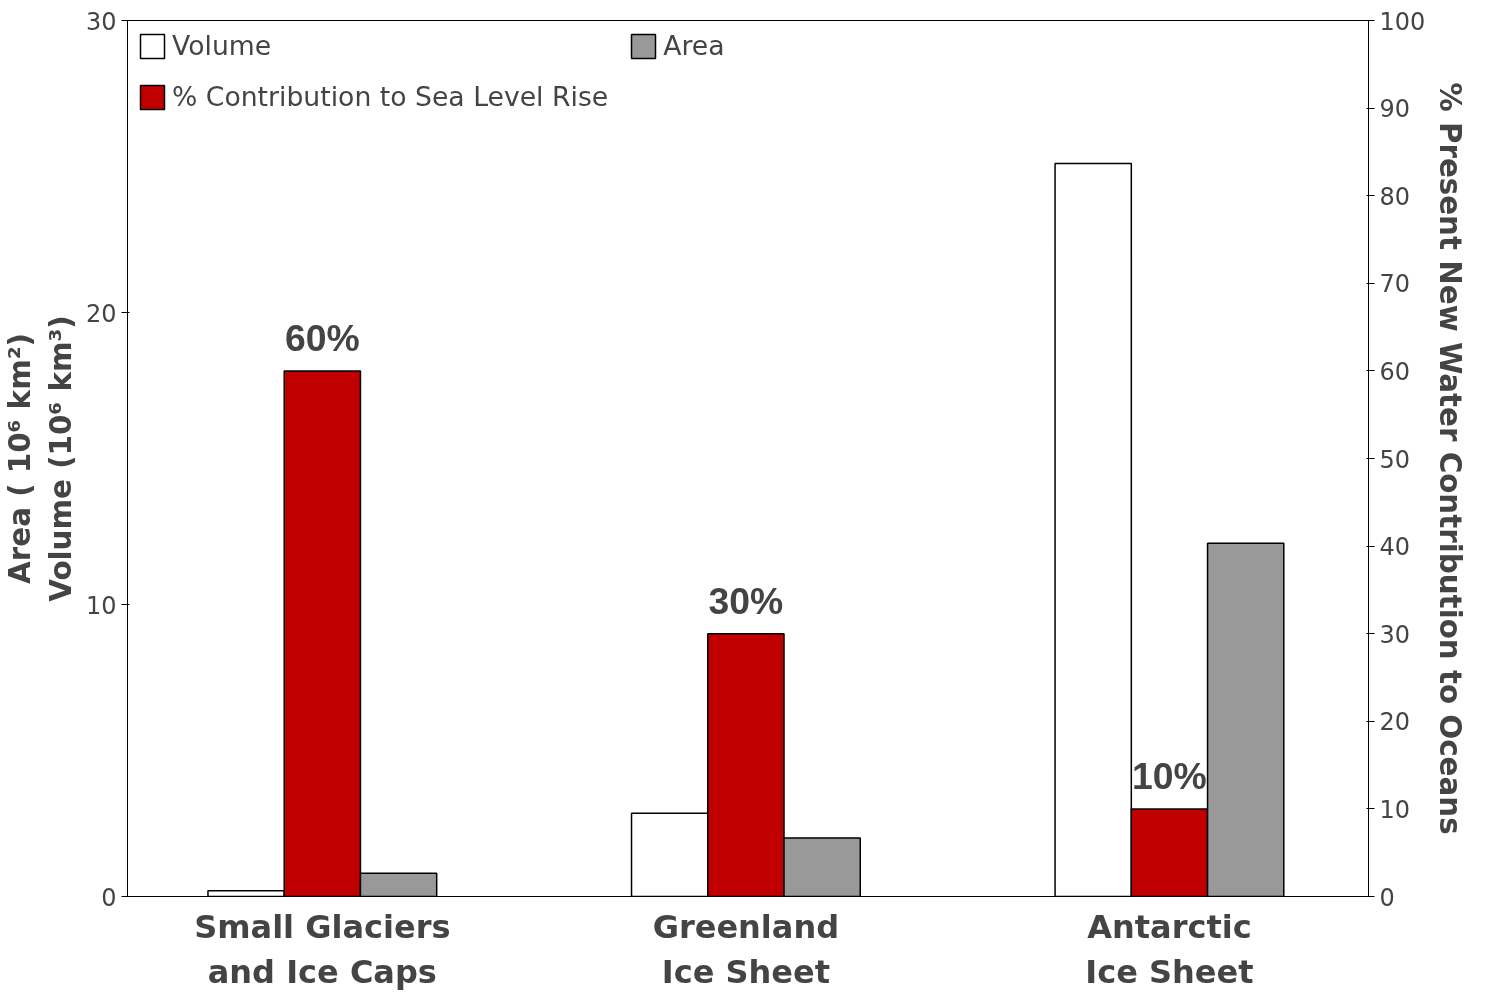 This screenshot has height=994, width=1488. What do you see at coordinates (1169, 949) in the screenshot?
I see `x-tick-label: Antarctic Ice Sheet` at bounding box center [1169, 949].